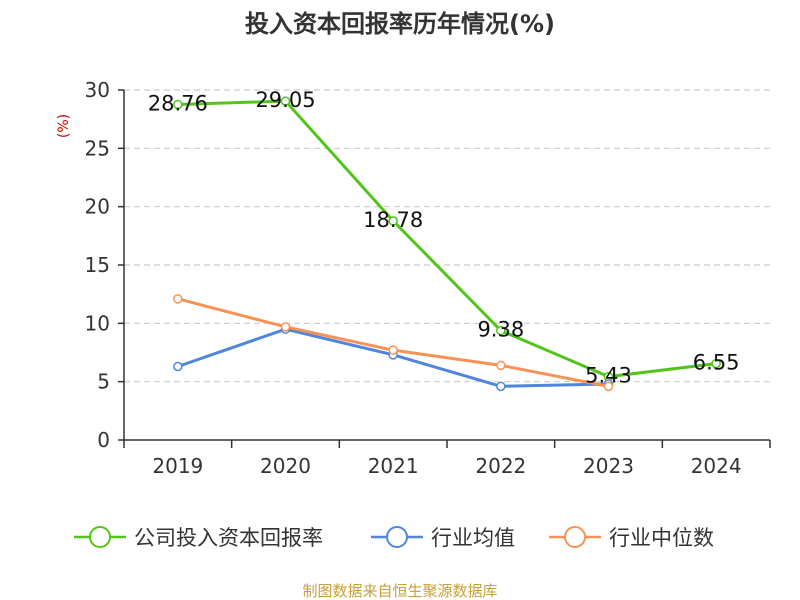  I want to click on x-tick-label: 2022, so click(500, 466).